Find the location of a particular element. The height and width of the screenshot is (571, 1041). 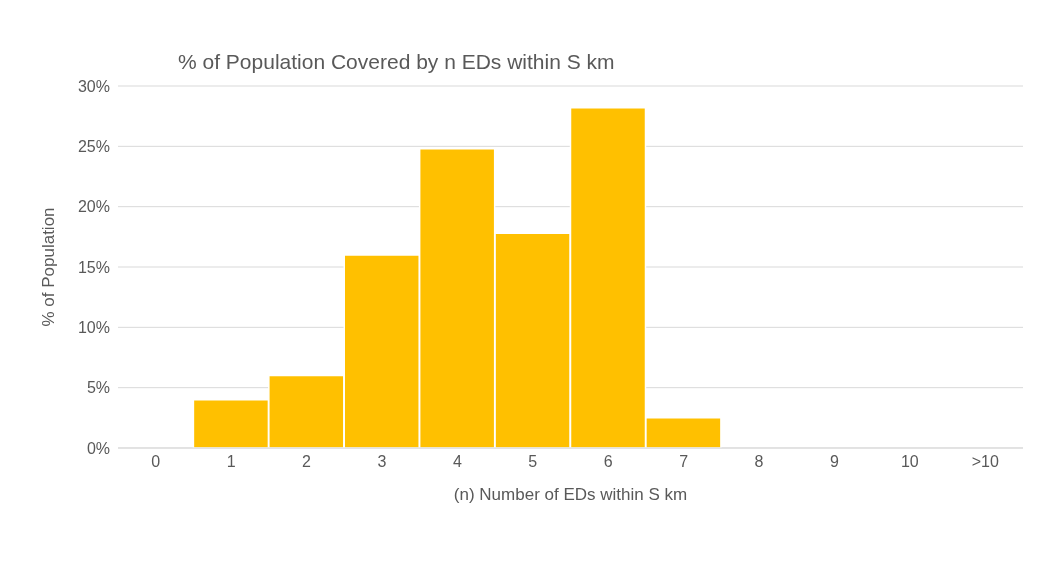

y-tick-label: 10% is located at coordinates (93, 328).